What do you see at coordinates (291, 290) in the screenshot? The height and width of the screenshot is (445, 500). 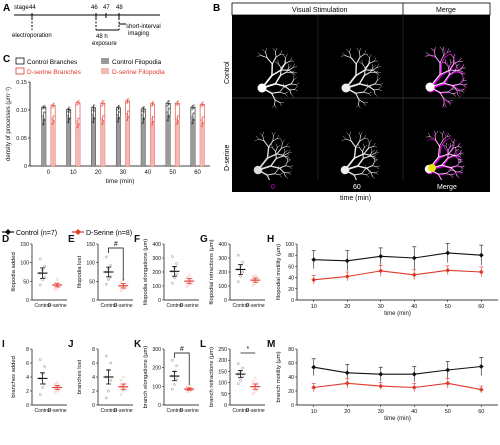 I see `y-tick-label: 20` at bounding box center [291, 290].